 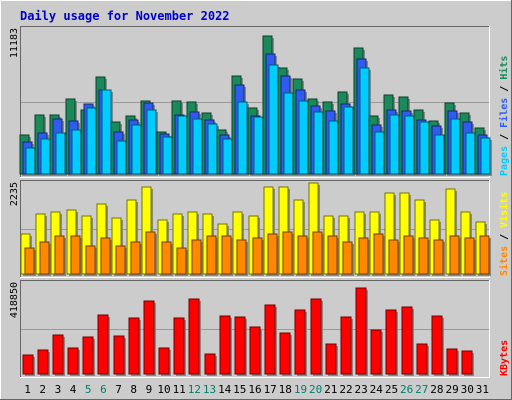 What do you see at coordinates (73, 389) in the screenshot?
I see `day-label: 4` at bounding box center [73, 389].